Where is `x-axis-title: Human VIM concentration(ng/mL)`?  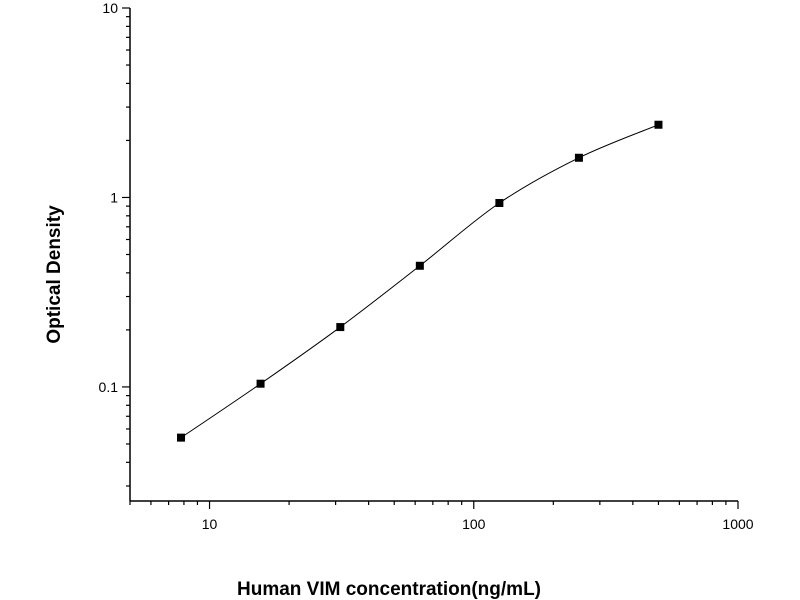 x-axis-title: Human VIM concentration(ng/mL) is located at coordinates (389, 589).